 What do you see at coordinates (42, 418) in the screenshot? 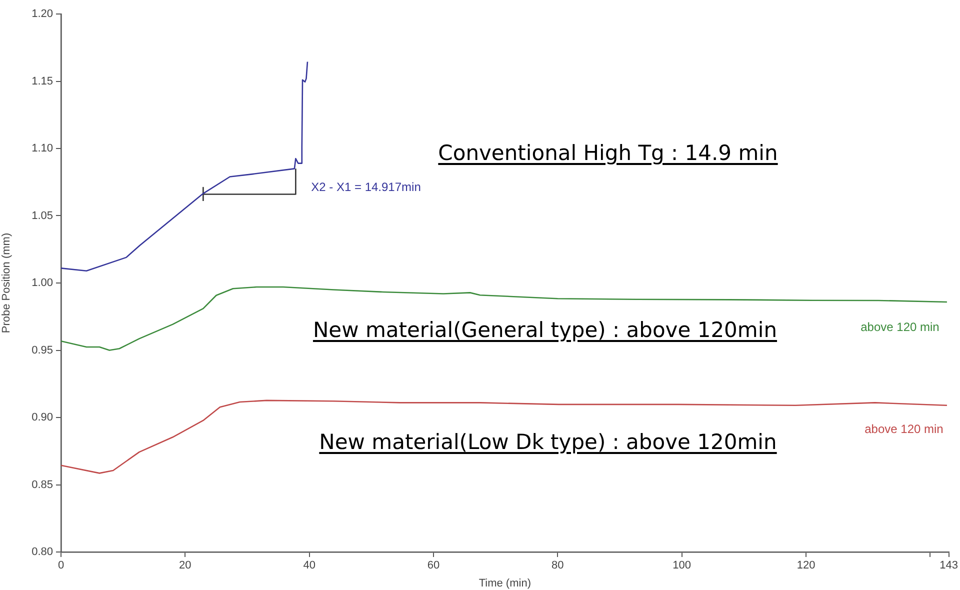
I see `y-tick-label: 0.90` at bounding box center [42, 418].